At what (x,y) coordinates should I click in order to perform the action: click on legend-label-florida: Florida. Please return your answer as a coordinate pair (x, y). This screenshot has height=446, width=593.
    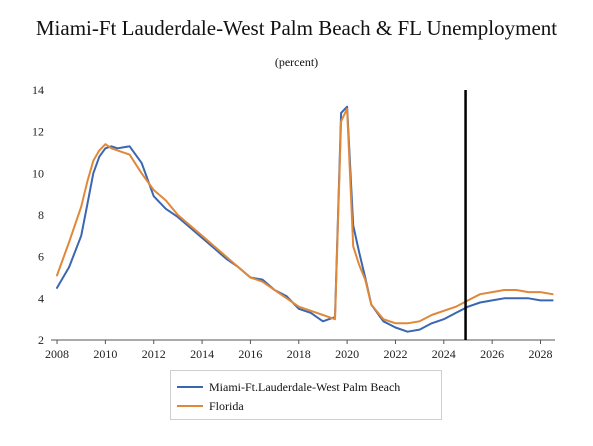
    Looking at the image, I should click on (226, 405).